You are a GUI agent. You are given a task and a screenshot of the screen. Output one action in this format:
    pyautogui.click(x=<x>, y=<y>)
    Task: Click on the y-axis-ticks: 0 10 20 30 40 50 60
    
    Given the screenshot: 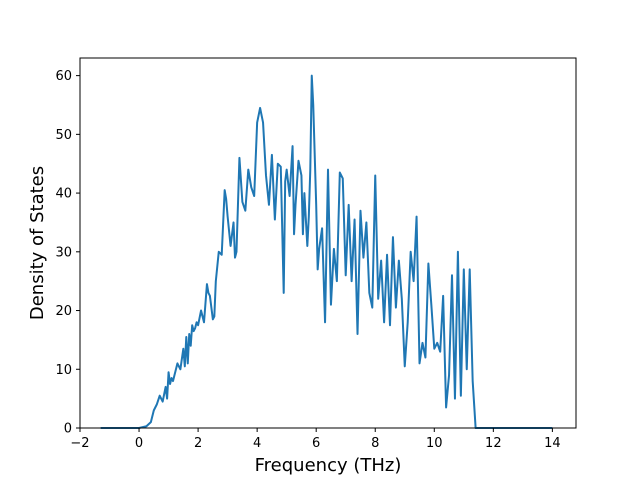 What is the action you would take?
    pyautogui.click(x=67, y=253)
    